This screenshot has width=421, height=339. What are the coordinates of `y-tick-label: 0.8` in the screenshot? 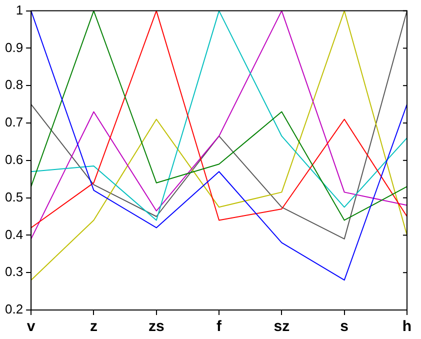 It's located at (14, 84).